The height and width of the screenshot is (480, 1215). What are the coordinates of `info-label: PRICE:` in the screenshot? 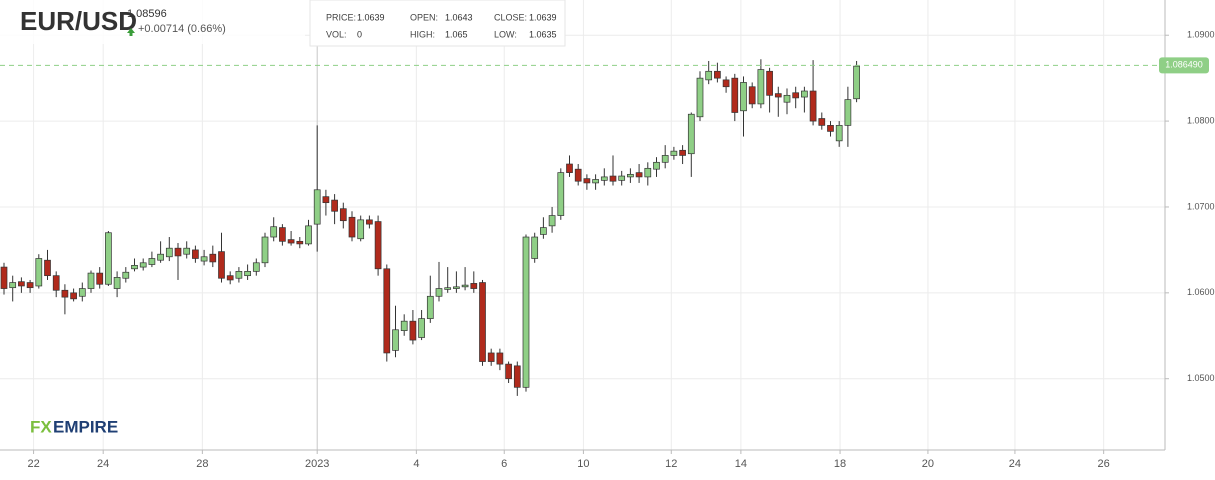 It's located at (341, 17).